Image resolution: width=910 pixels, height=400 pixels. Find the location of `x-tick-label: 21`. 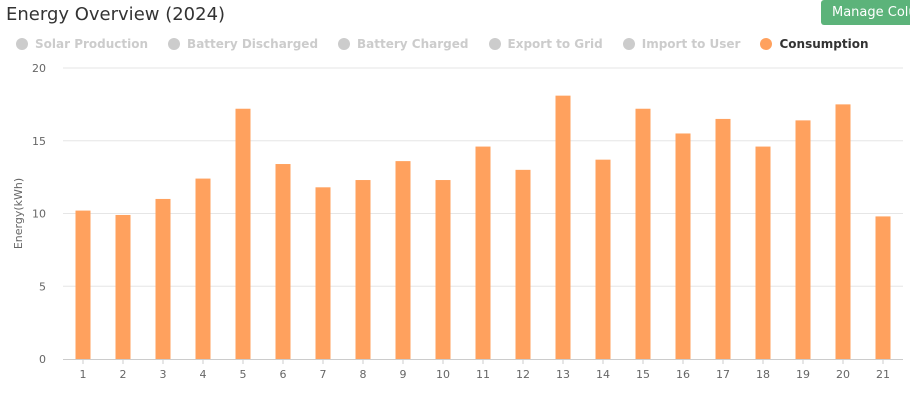

x-tick-label: 21 is located at coordinates (883, 374).